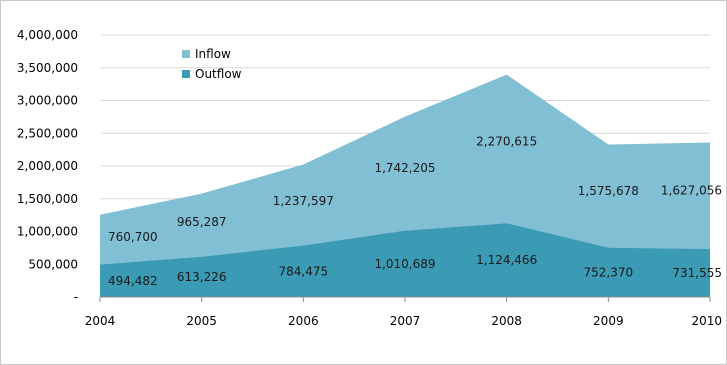  Describe the element at coordinates (133, 281) in the screenshot. I see `outflow-data-label: 494,482` at that location.